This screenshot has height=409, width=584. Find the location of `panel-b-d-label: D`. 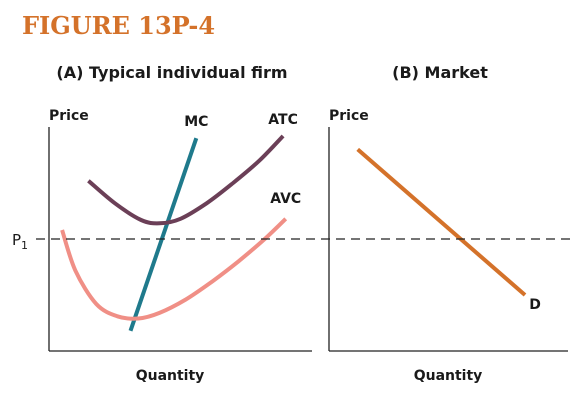

panel-b-d-label: D is located at coordinates (535, 305).